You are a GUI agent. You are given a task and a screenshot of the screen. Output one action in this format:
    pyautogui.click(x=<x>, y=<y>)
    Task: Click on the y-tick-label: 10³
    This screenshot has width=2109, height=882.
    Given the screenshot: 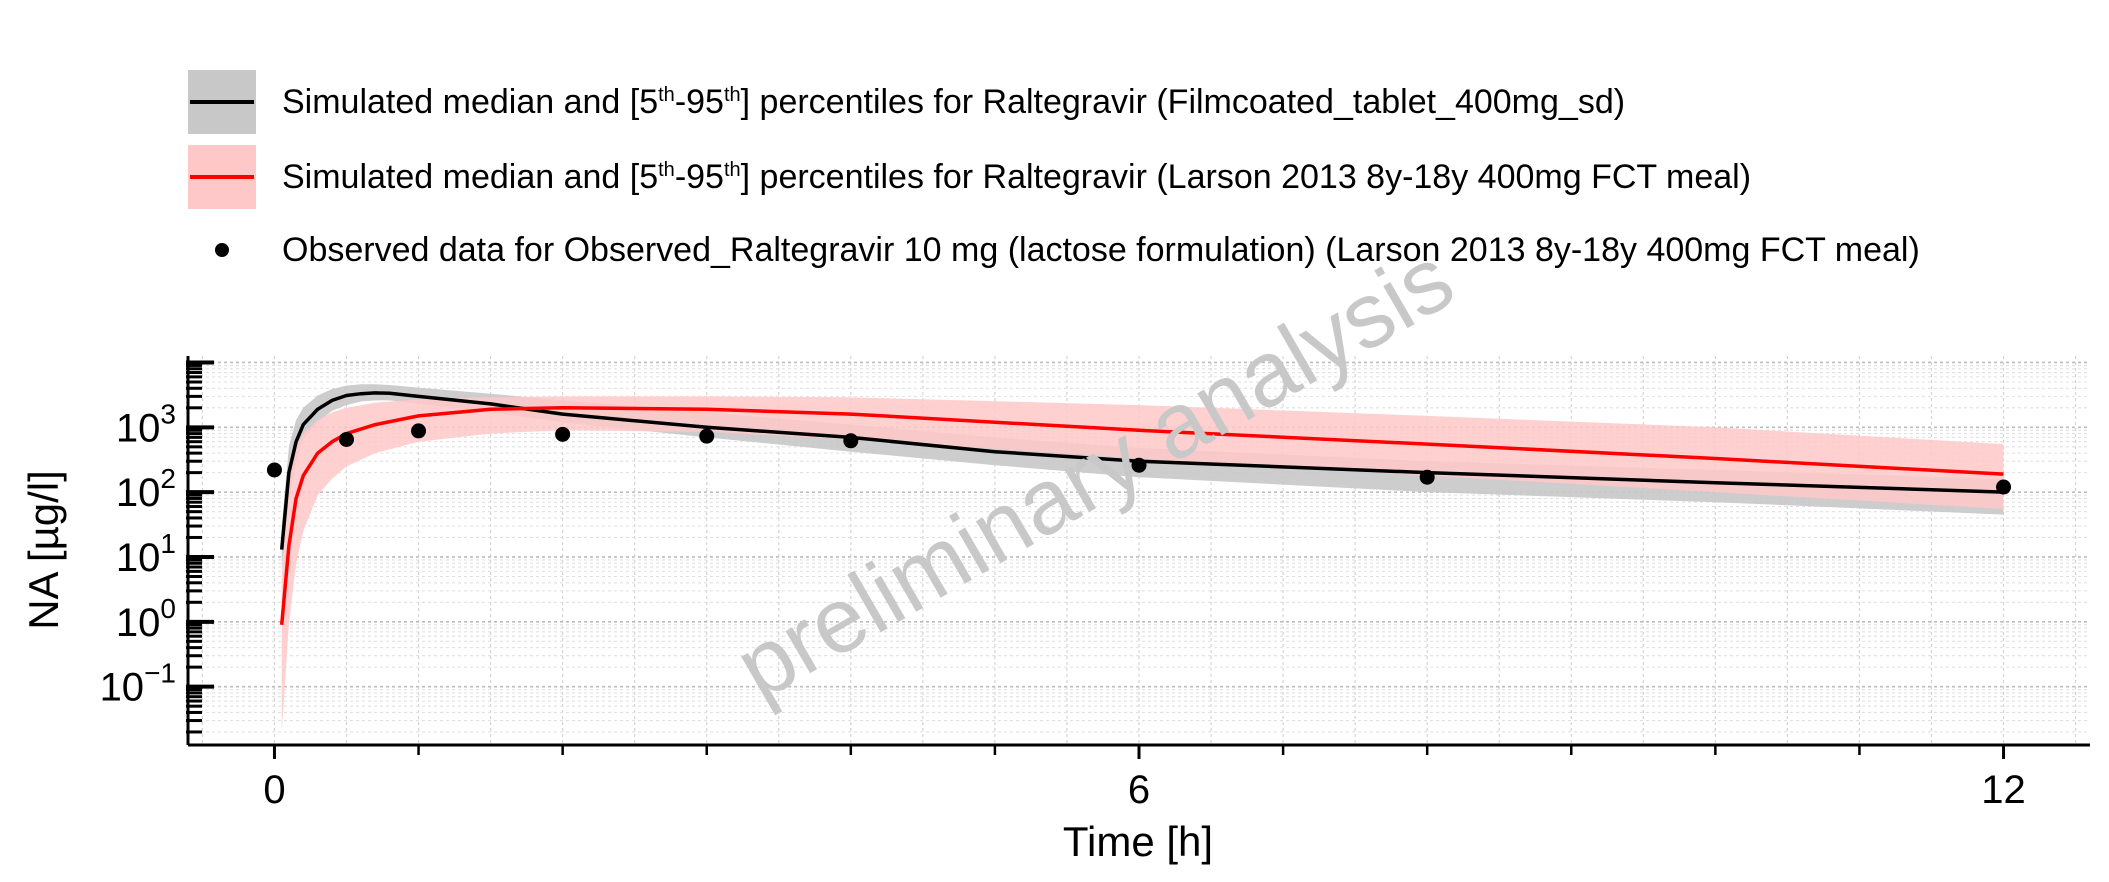 What is the action you would take?
    pyautogui.click(x=146, y=424)
    